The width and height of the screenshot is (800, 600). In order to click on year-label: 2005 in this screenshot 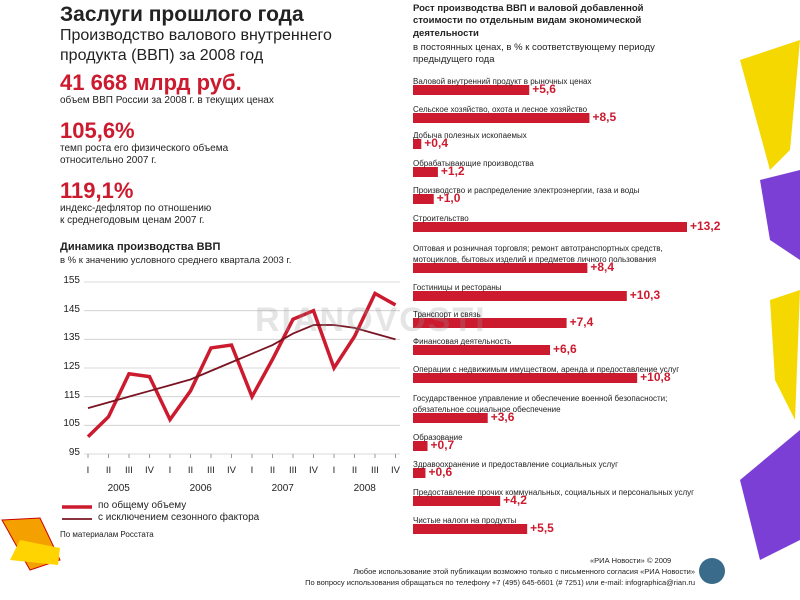, I will do `click(118, 488)`.